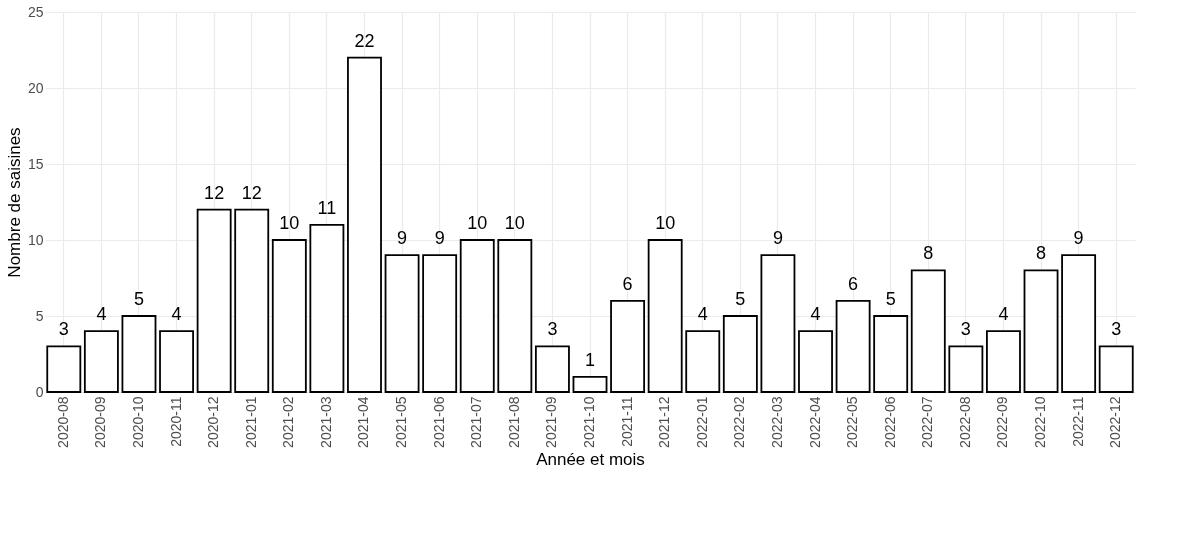 This screenshot has height=544, width=1177. What do you see at coordinates (664, 422) in the screenshot?
I see `x-tick-label: 2021-12` at bounding box center [664, 422].